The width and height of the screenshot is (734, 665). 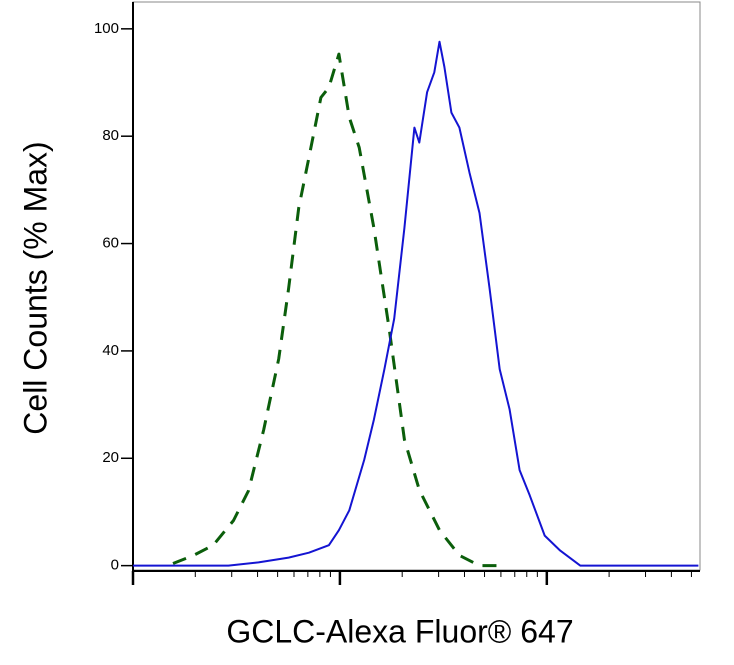 I want to click on y-tick-label: 60, so click(x=110, y=243).